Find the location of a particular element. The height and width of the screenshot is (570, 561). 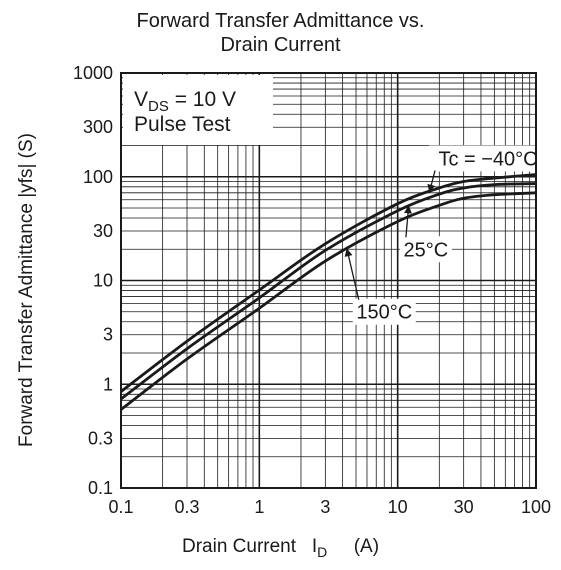

y-tick-label: 1 is located at coordinates (108, 384).